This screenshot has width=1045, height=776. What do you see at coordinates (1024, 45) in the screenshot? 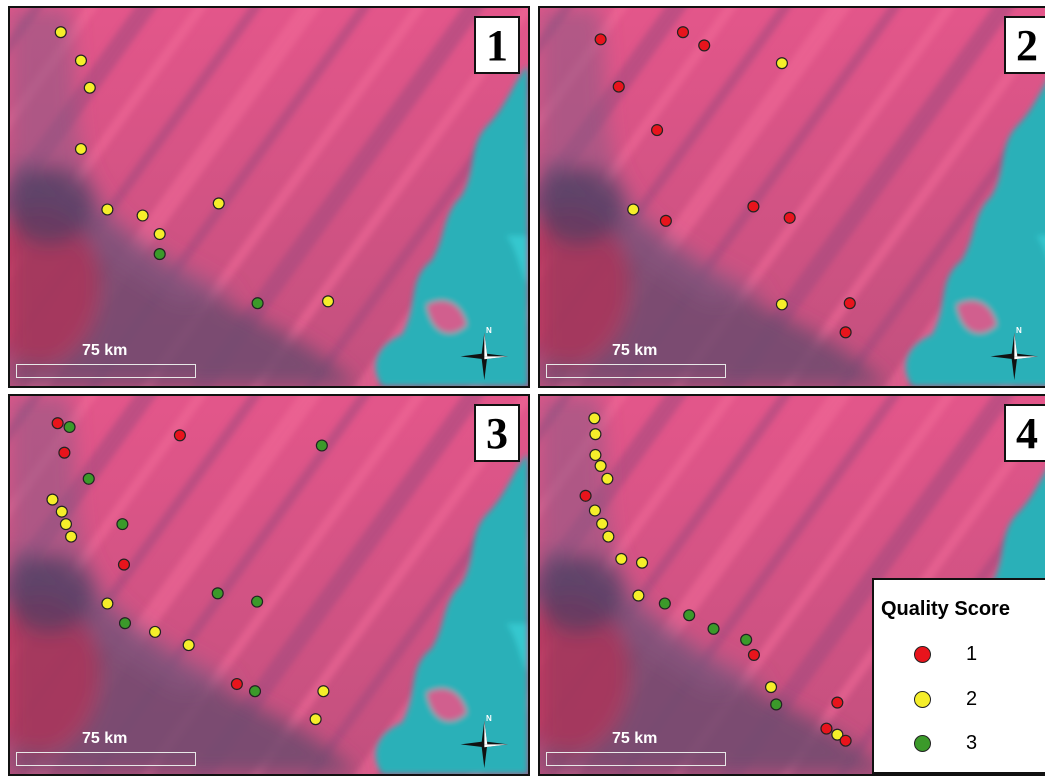
I see `panel-number-label: 2` at bounding box center [1024, 45].